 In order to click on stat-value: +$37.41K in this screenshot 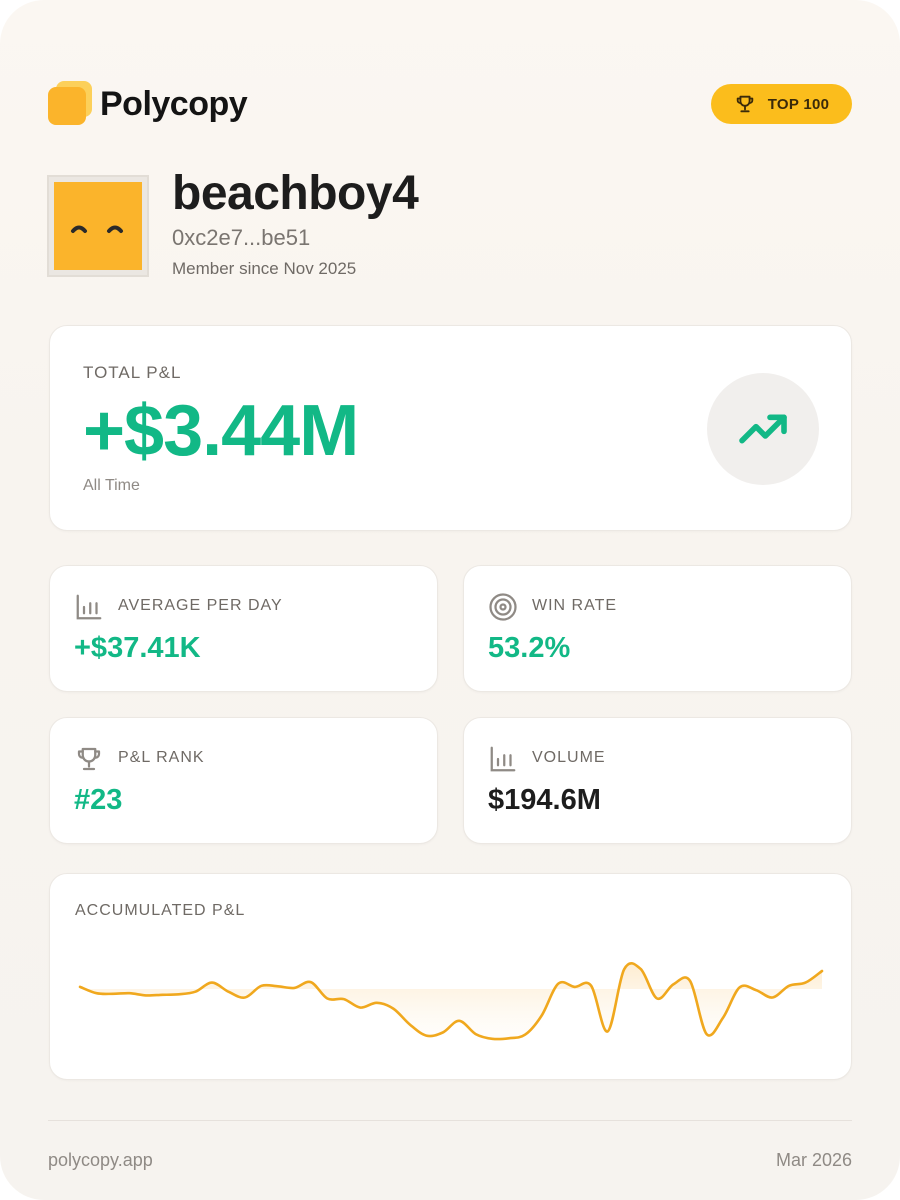, I will do `click(137, 648)`.